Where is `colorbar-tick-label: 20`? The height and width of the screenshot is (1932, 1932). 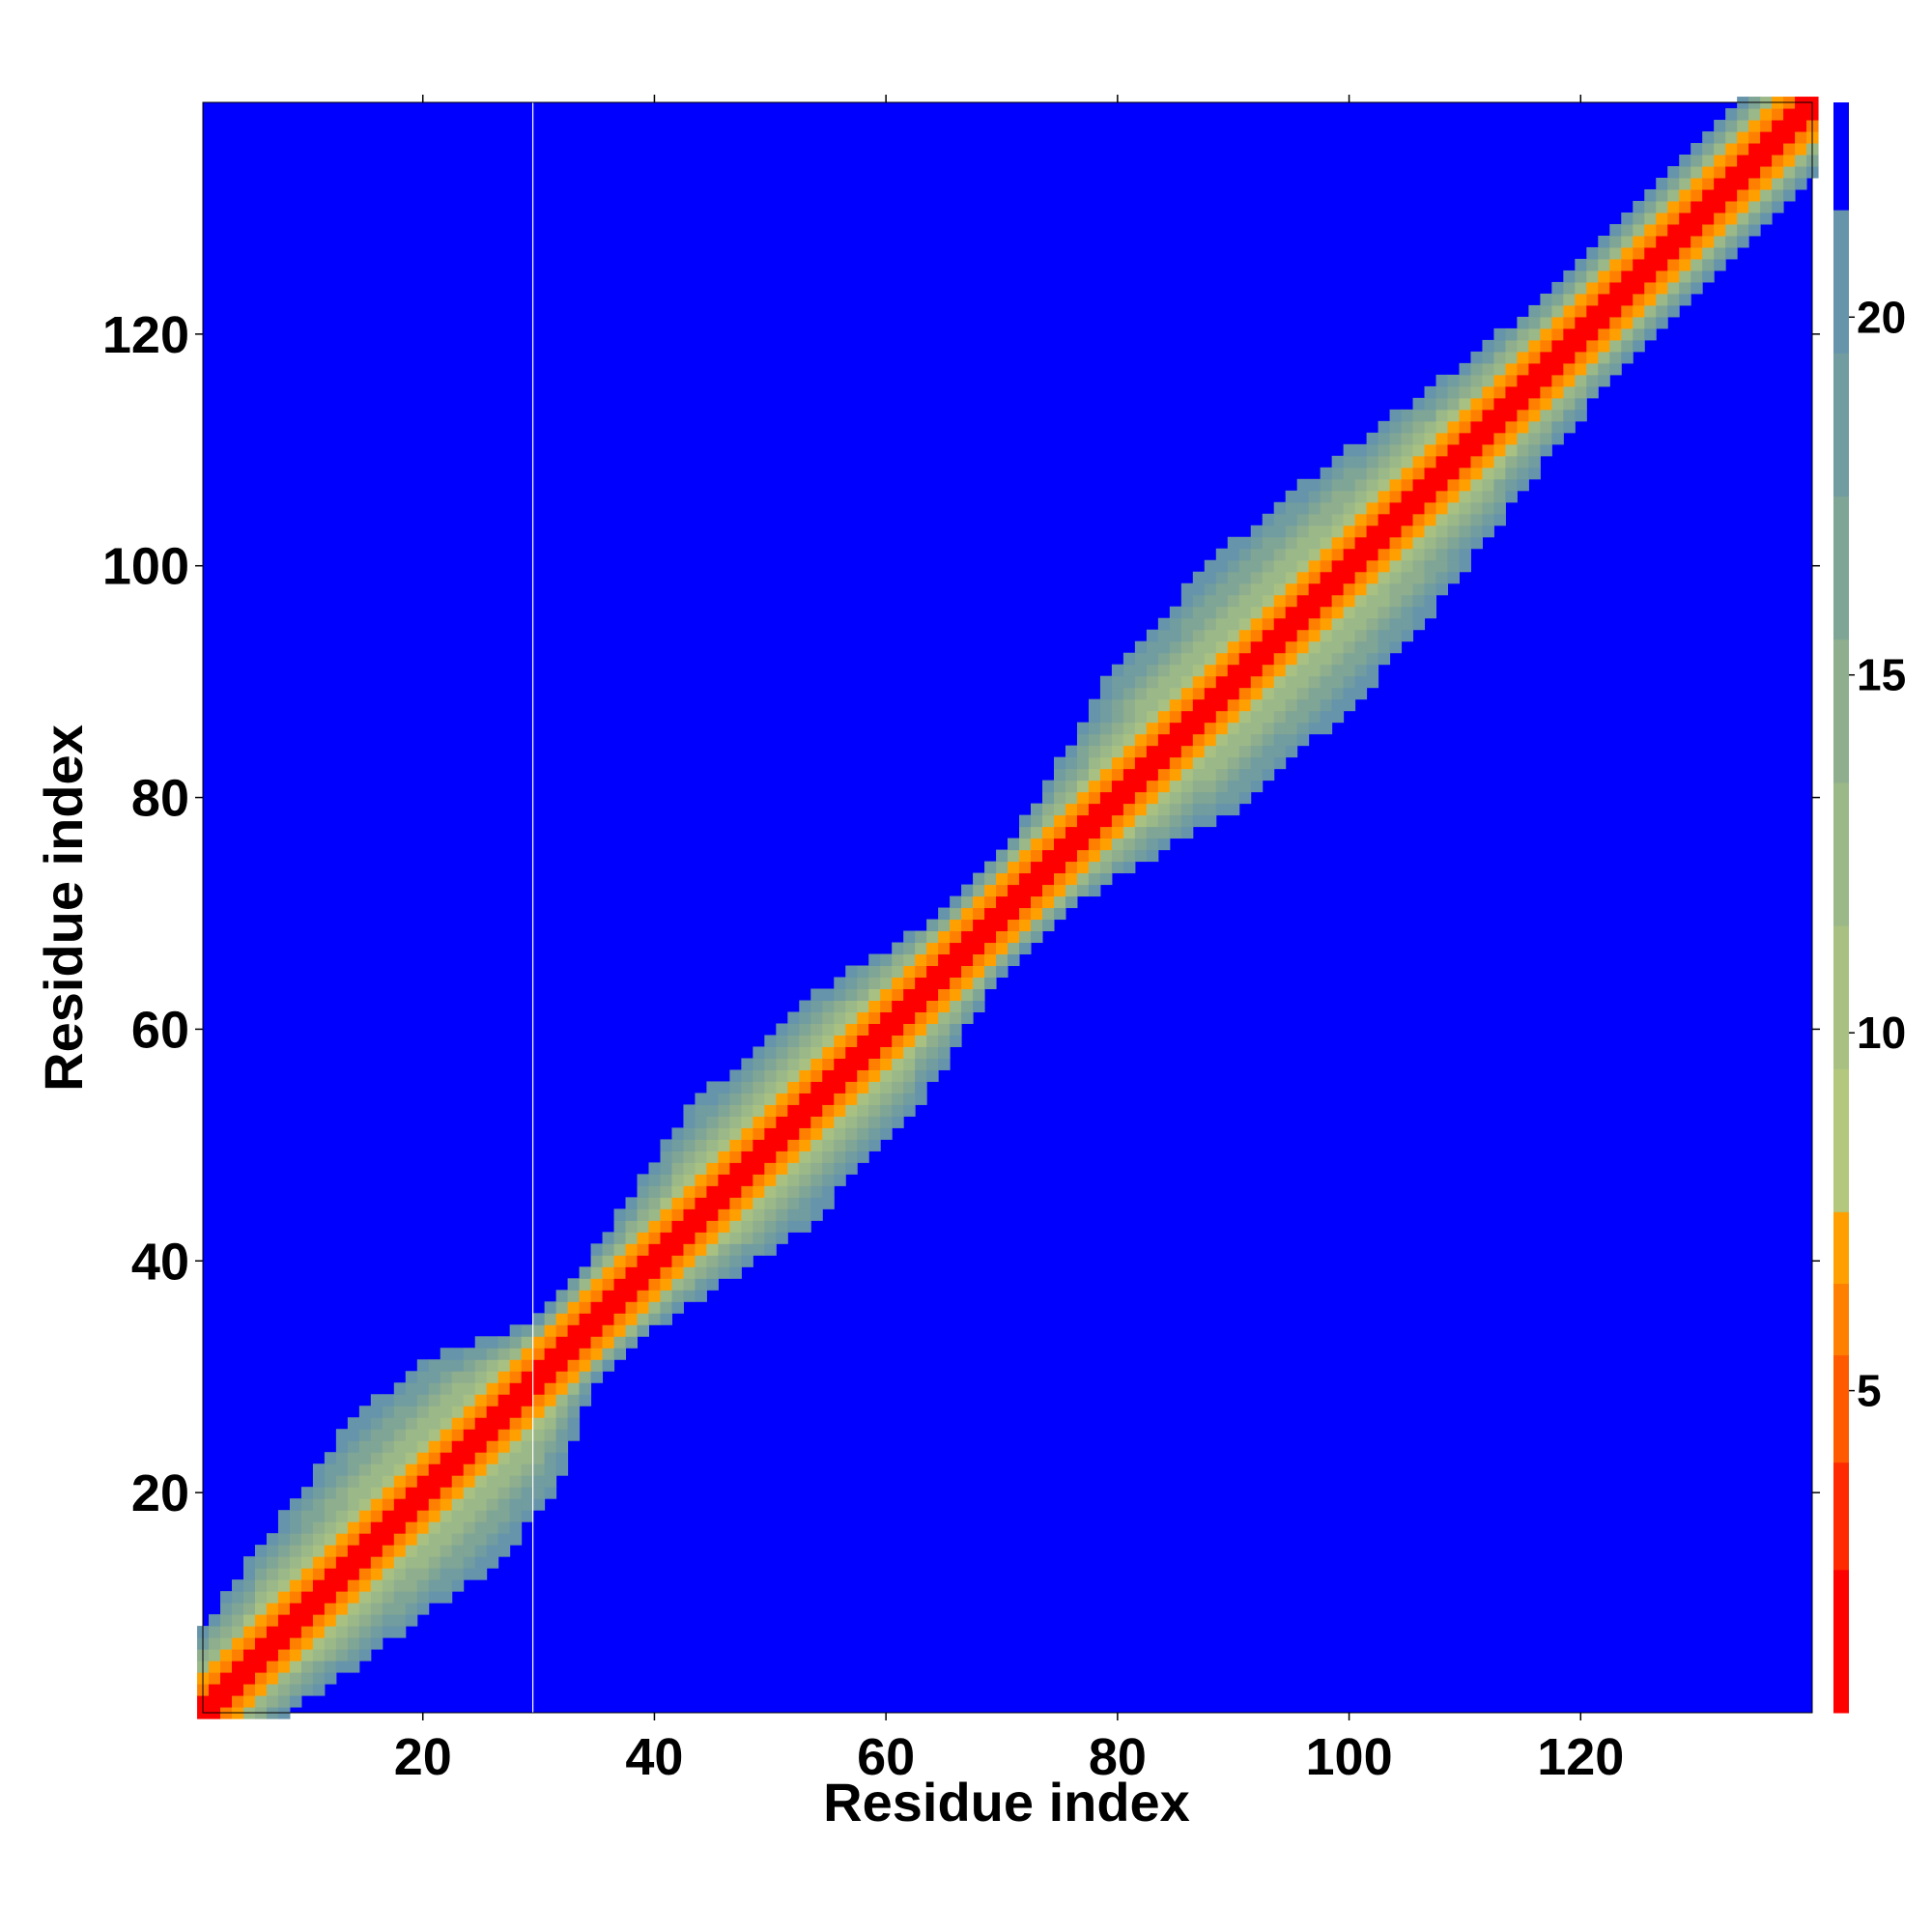
colorbar-tick-label: 20 is located at coordinates (1881, 317).